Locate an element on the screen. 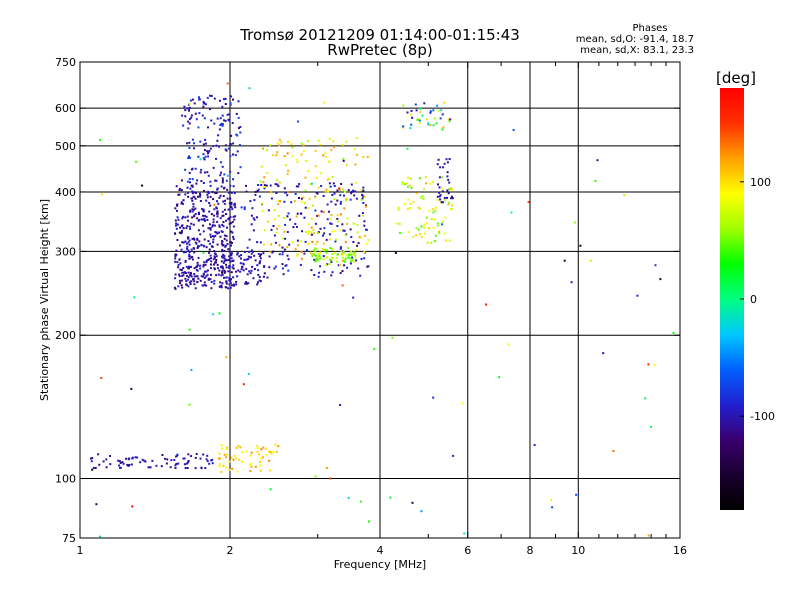 The width and height of the screenshot is (800, 600). colorbar-tick-label: 100 is located at coordinates (760, 182).